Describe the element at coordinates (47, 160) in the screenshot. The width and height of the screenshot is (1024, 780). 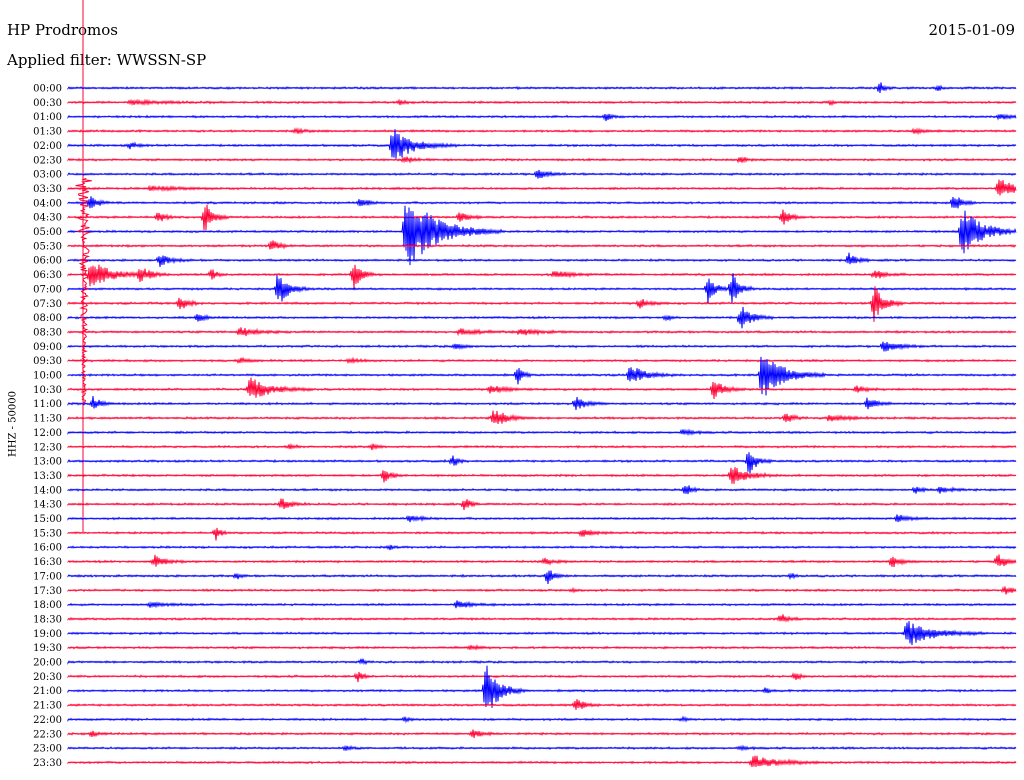
I see `time-tick-label: 02:30` at that location.